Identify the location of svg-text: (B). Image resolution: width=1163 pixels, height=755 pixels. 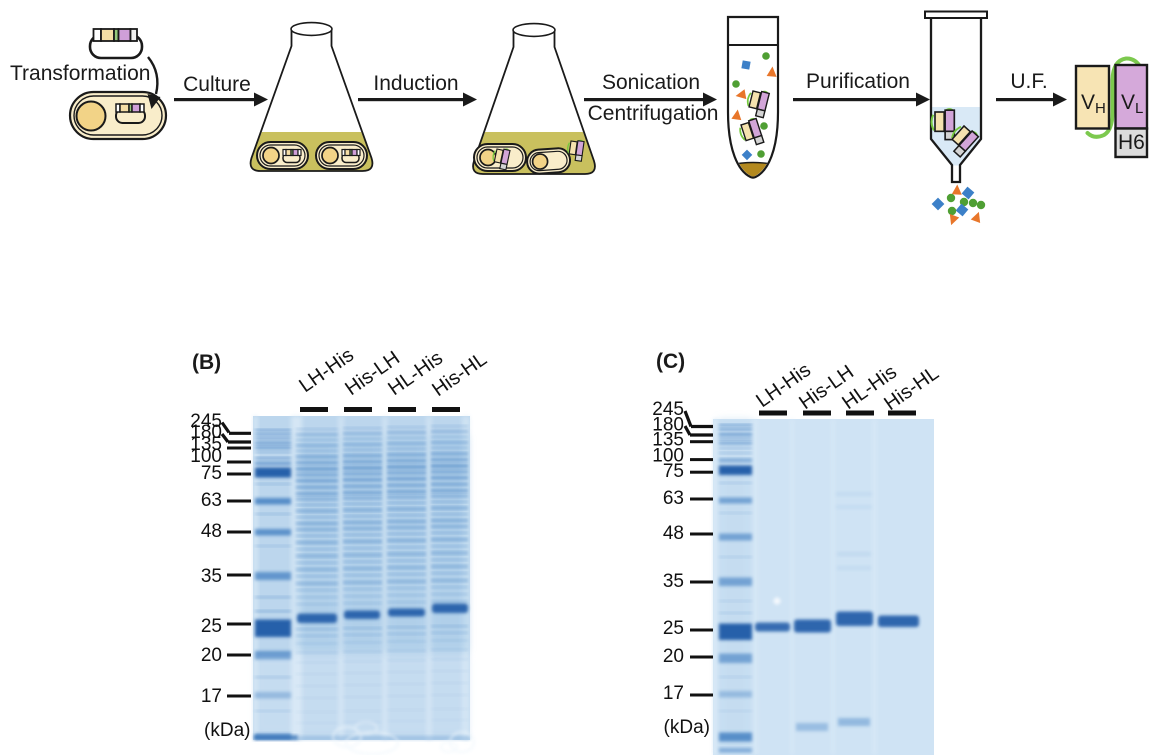
(206, 362).